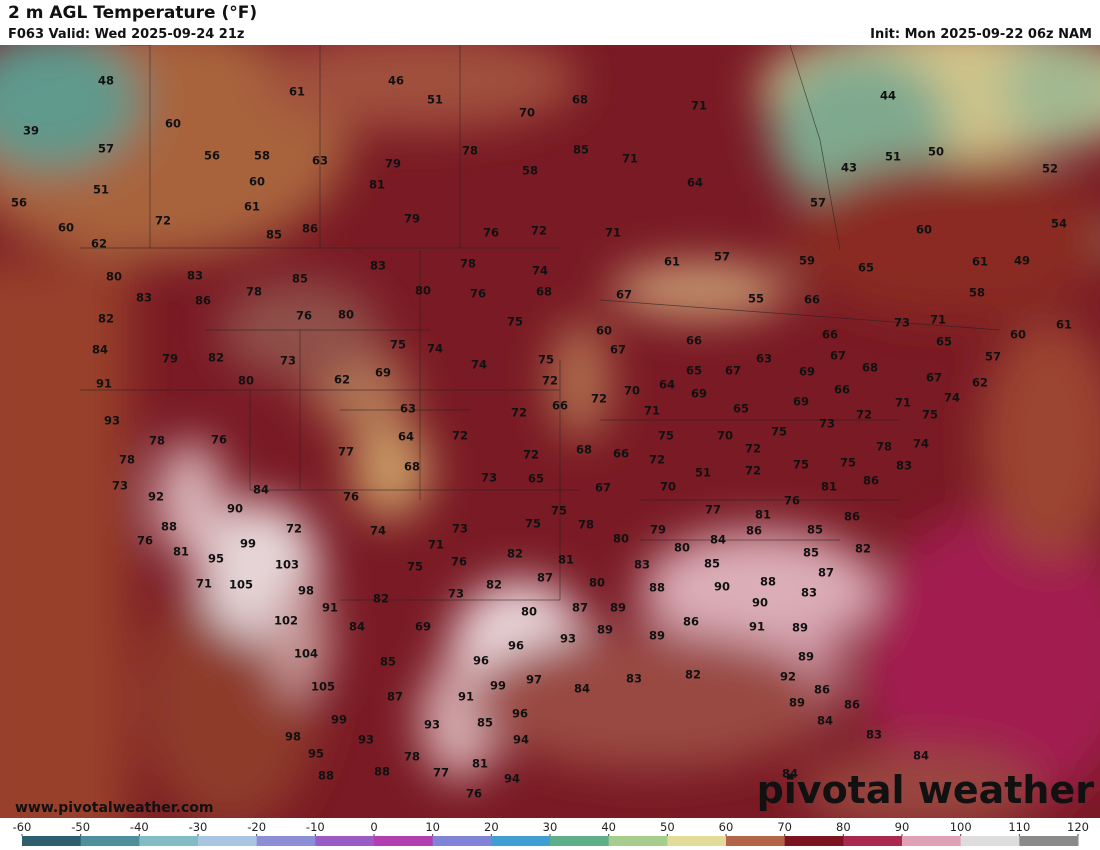 This screenshot has width=1100, height=850. Describe the element at coordinates (713, 510) in the screenshot. I see `station-temperature: 77` at that location.